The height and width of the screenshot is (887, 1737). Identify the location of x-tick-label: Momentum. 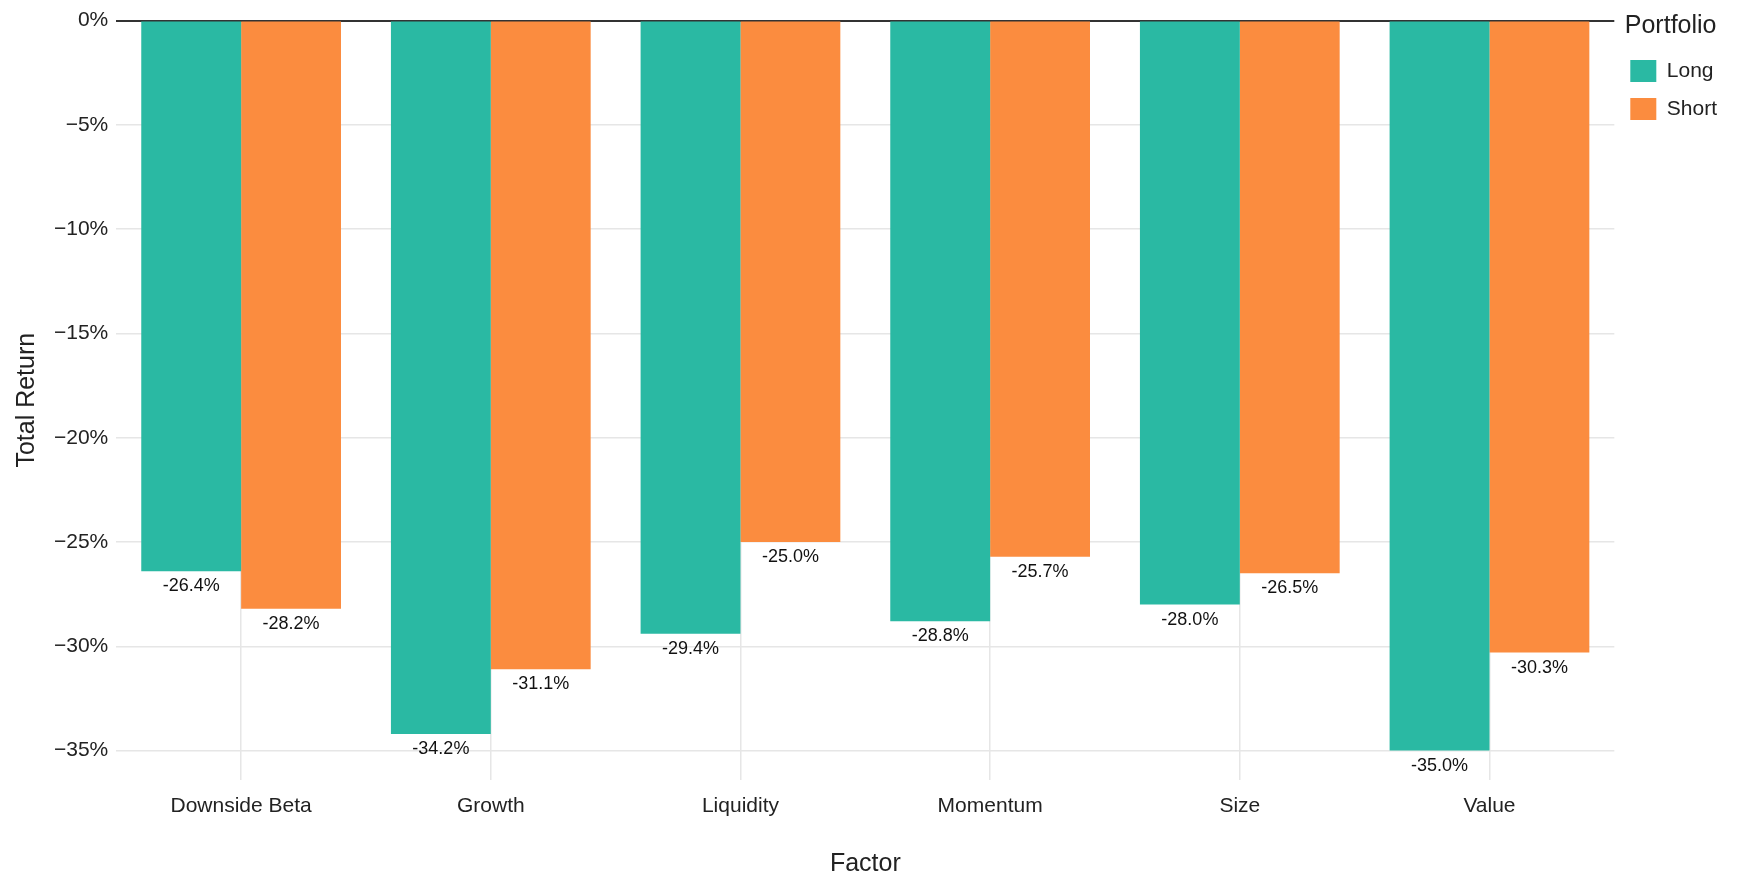
(990, 805).